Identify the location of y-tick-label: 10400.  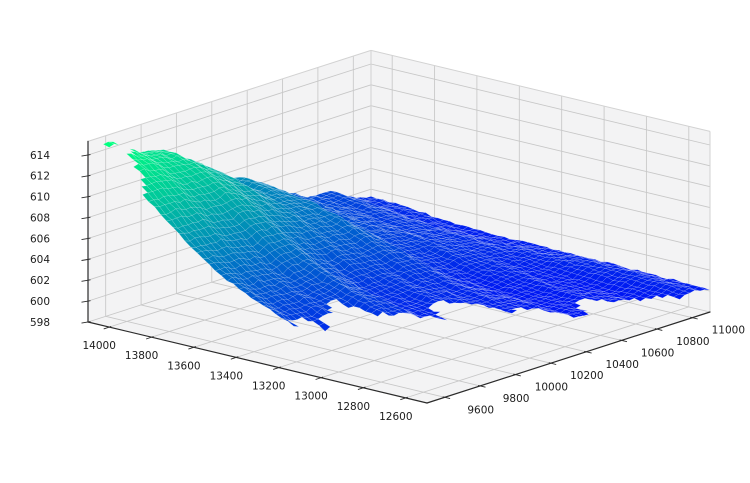
(621, 365).